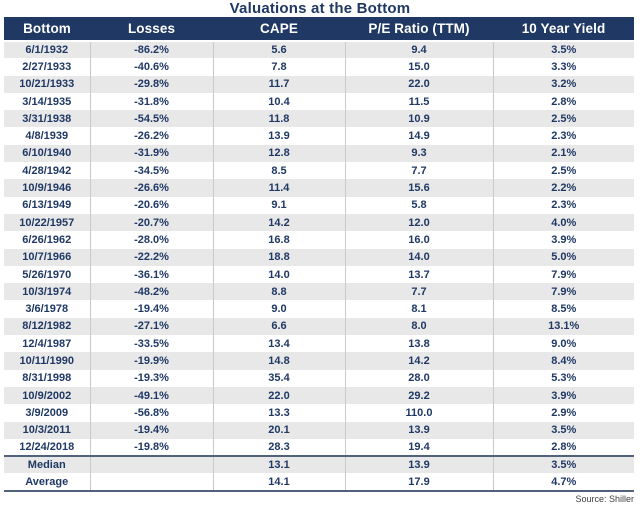 This screenshot has height=507, width=640. What do you see at coordinates (418, 205) in the screenshot?
I see `cell-pe-ratio: 5.8` at bounding box center [418, 205].